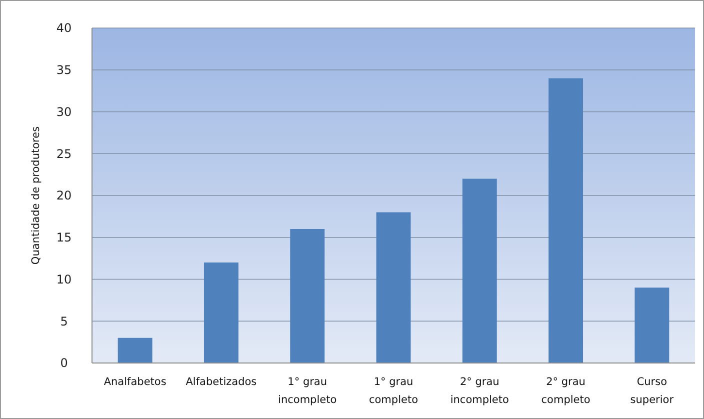 This screenshot has width=704, height=419. I want to click on y-tick-label: 15, so click(64, 237).